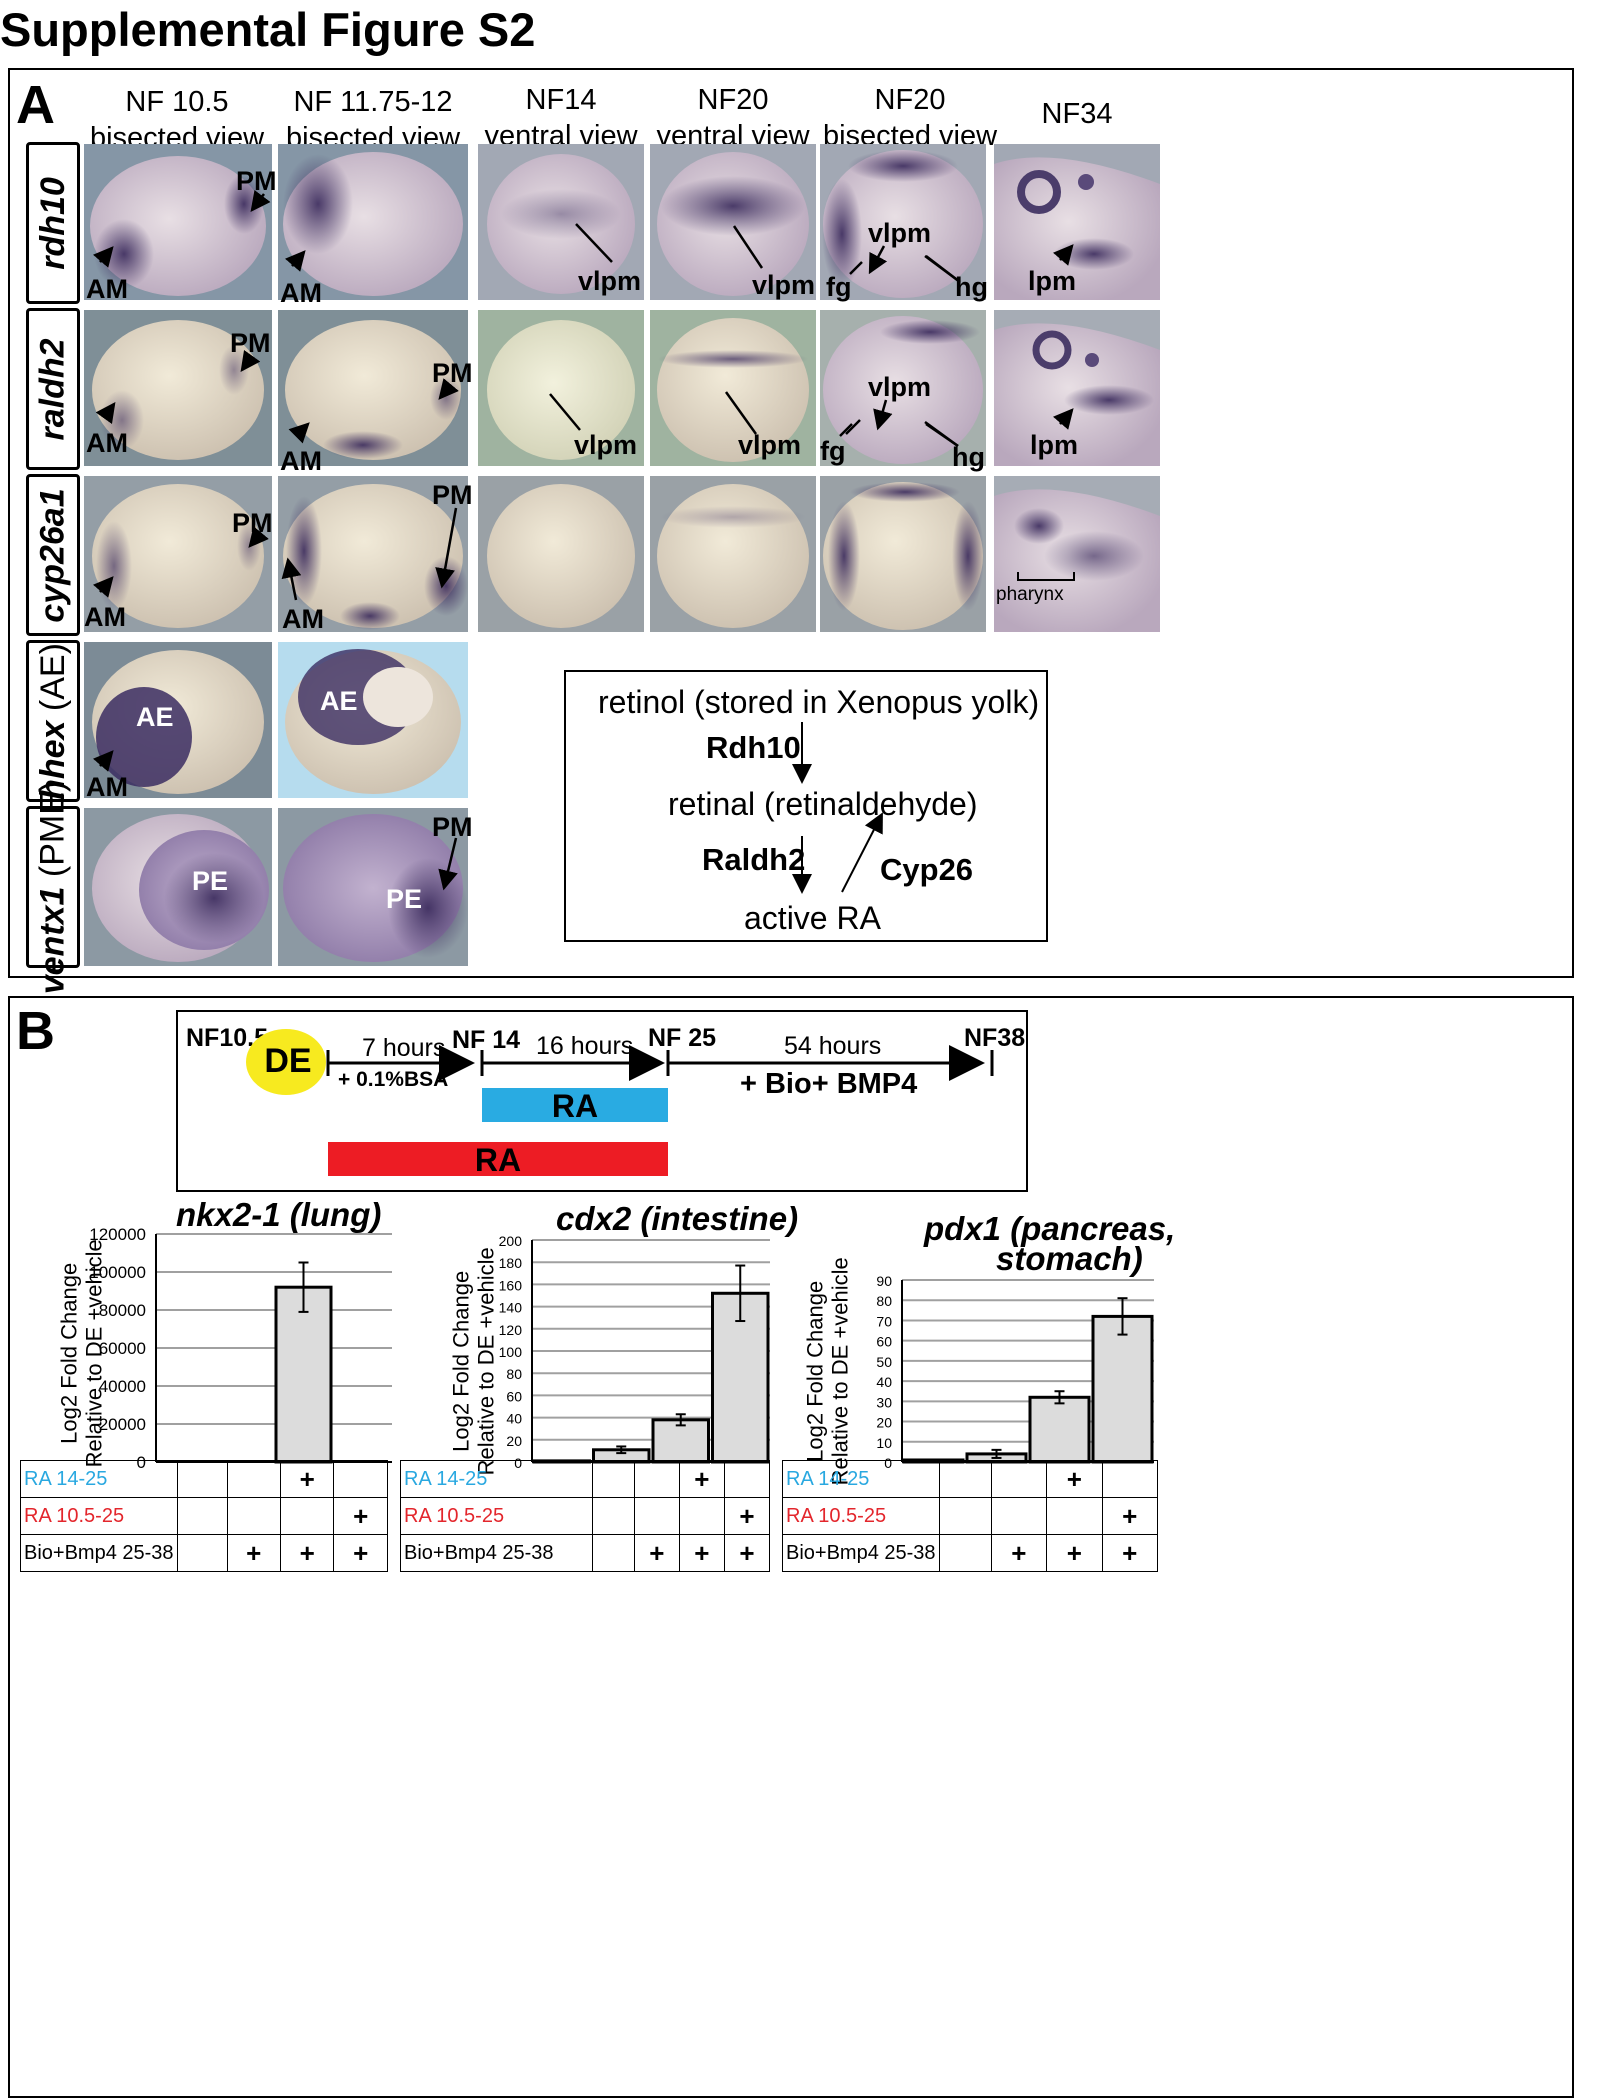 This screenshot has height=2099, width=1614. What do you see at coordinates (561, 222) in the screenshot?
I see `embryo-photo-rdh10-nf14` at bounding box center [561, 222].